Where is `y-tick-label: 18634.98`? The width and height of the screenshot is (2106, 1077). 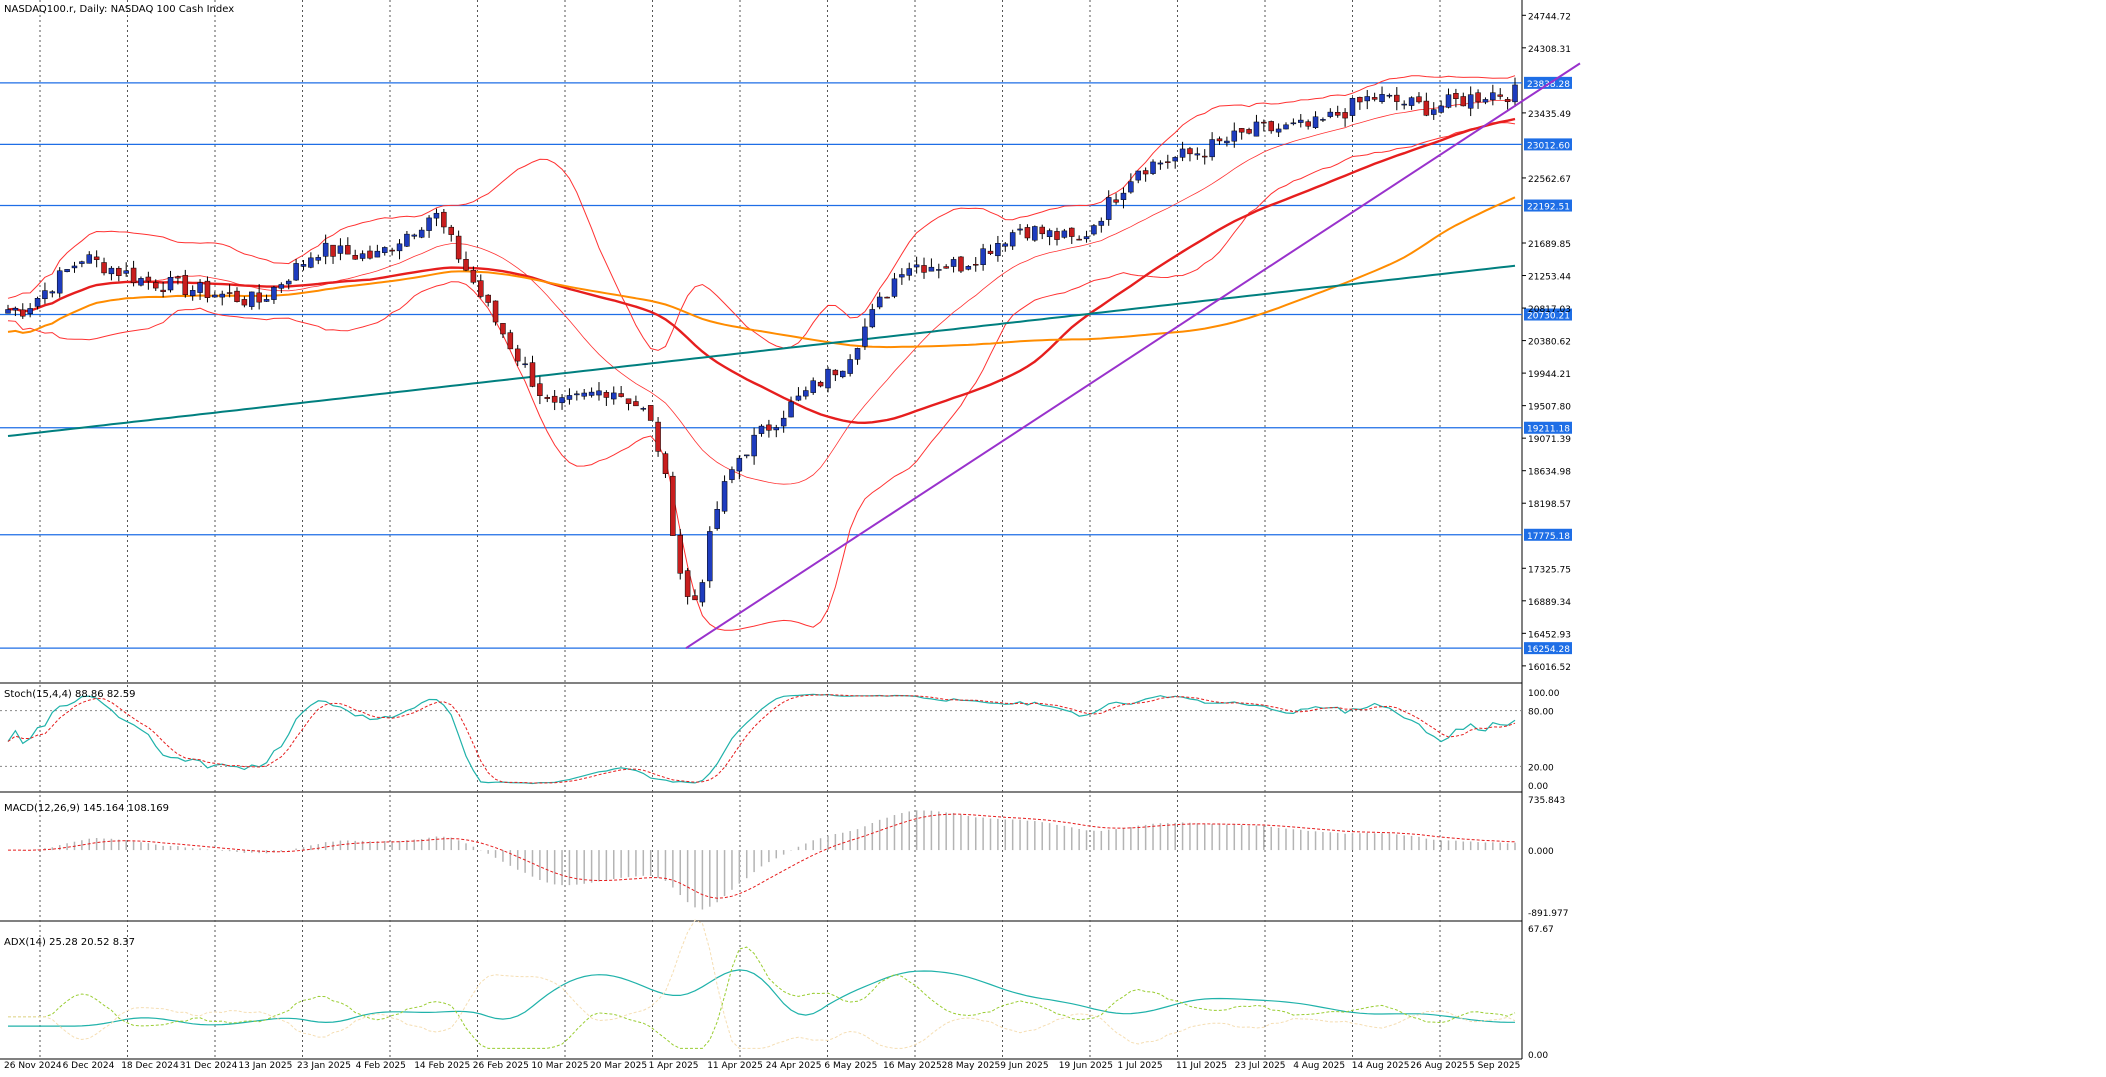
y-tick-label: 18634.98 is located at coordinates (1549, 473).